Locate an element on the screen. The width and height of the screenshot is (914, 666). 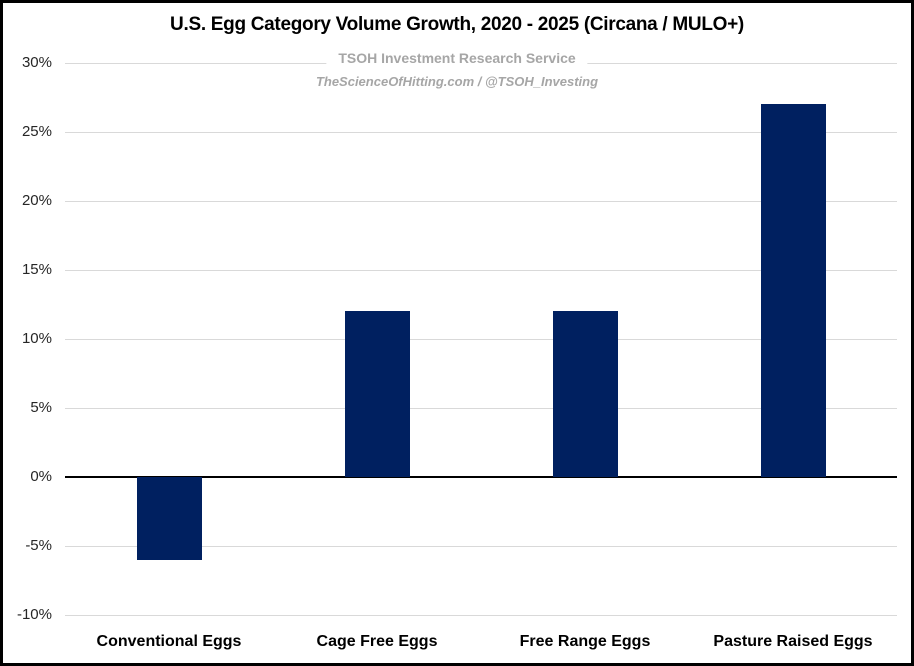
y-axis-tick-label: 30% is located at coordinates (36, 62).